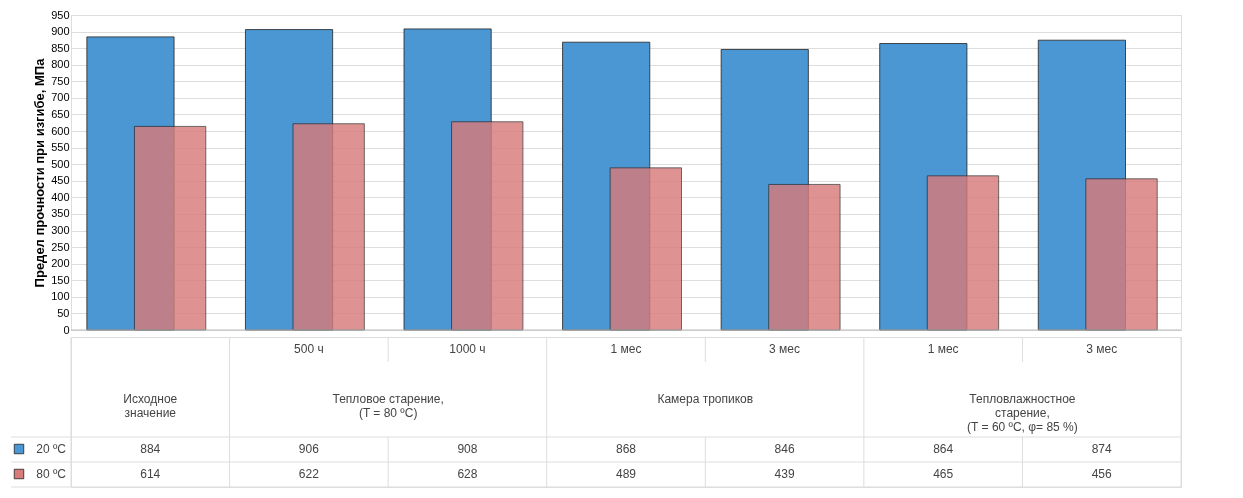 This screenshot has width=1243, height=498. I want to click on y-tick-label: 100, so click(60, 296).